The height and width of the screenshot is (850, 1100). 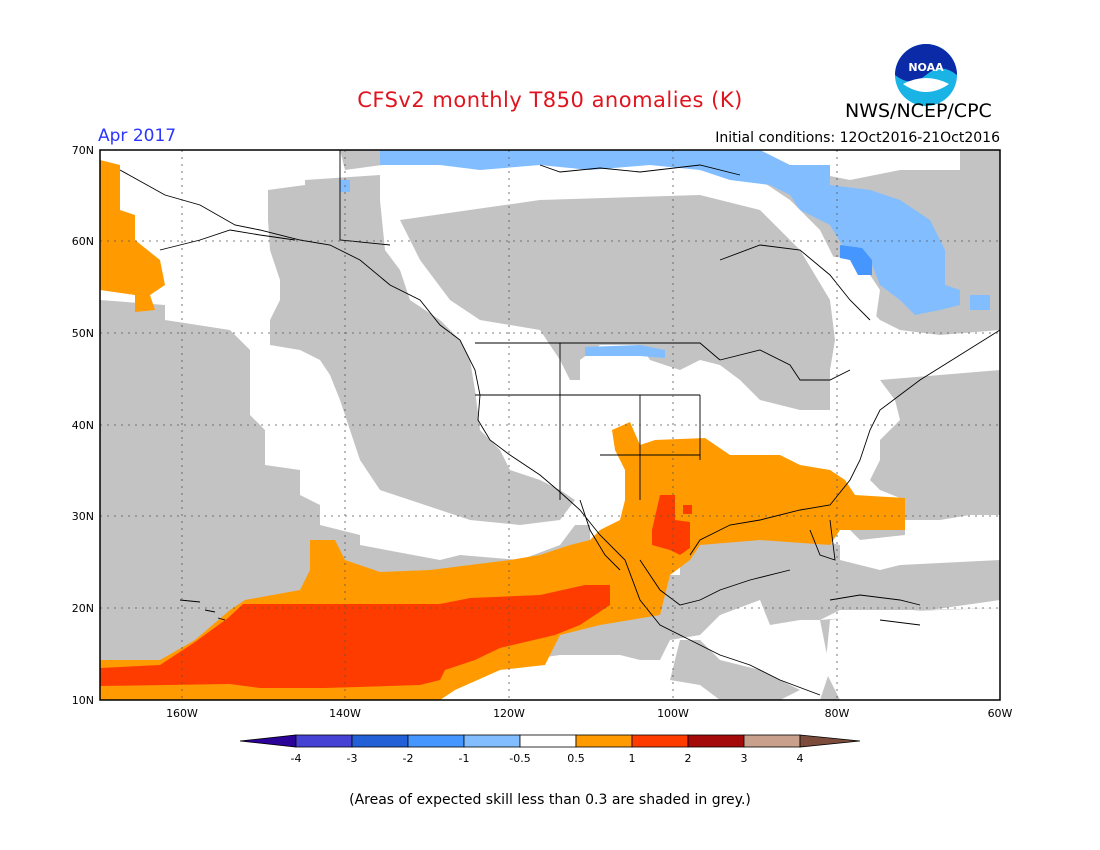 I want to click on colorbar-tick: -4, so click(x=296, y=758).